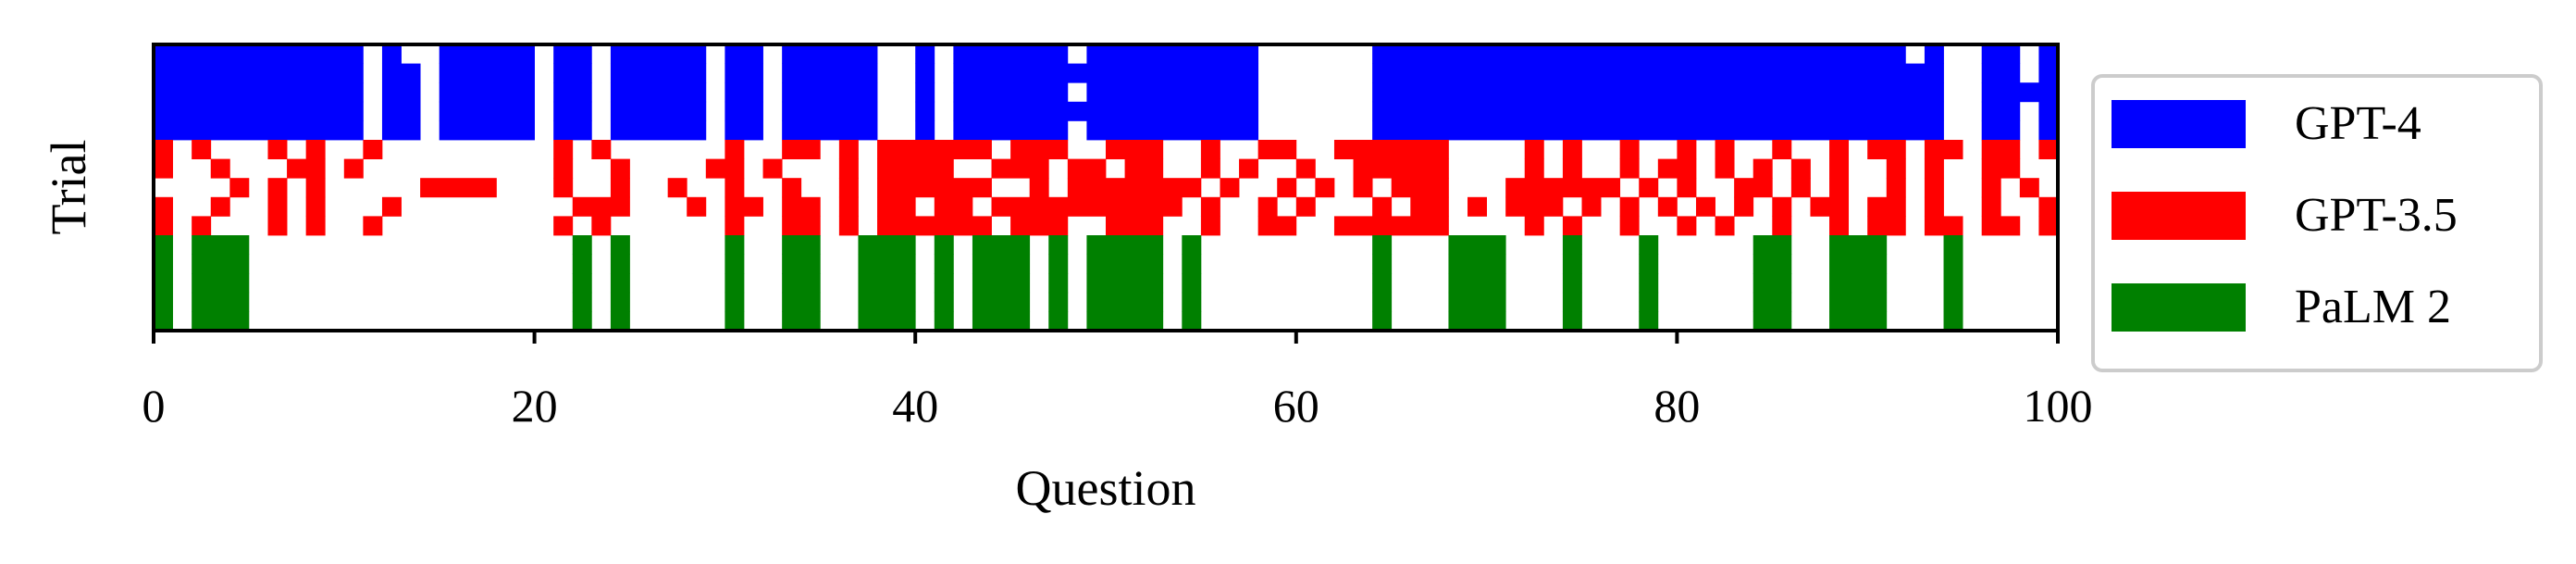  What do you see at coordinates (2376, 215) in the screenshot?
I see `legend-label-gpt-3-5: GPT-3.5` at bounding box center [2376, 215].